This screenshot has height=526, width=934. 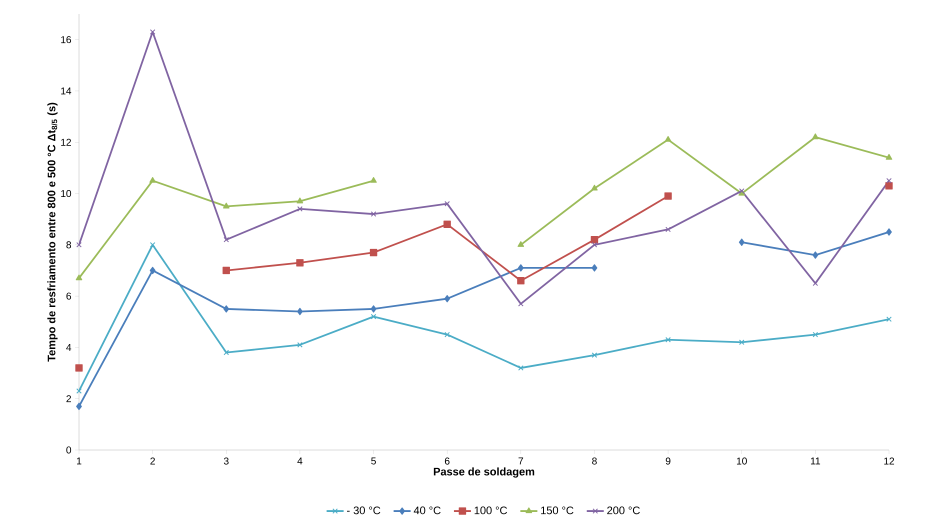 I want to click on x-axis-title: Passe de soldagem, so click(x=484, y=472).